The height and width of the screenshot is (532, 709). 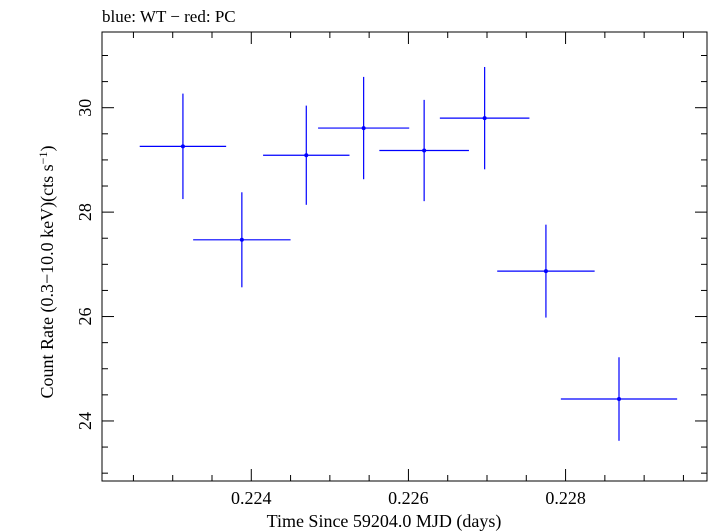 I want to click on y-axis-tick-labels: 24 26 28 30, so click(x=85, y=264).